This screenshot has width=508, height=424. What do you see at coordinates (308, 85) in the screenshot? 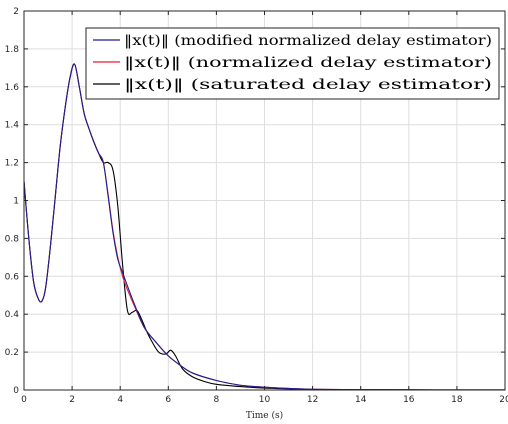
I see `legend-entry: ‖x(t)‖ (saturated delay estimator)` at bounding box center [308, 85].